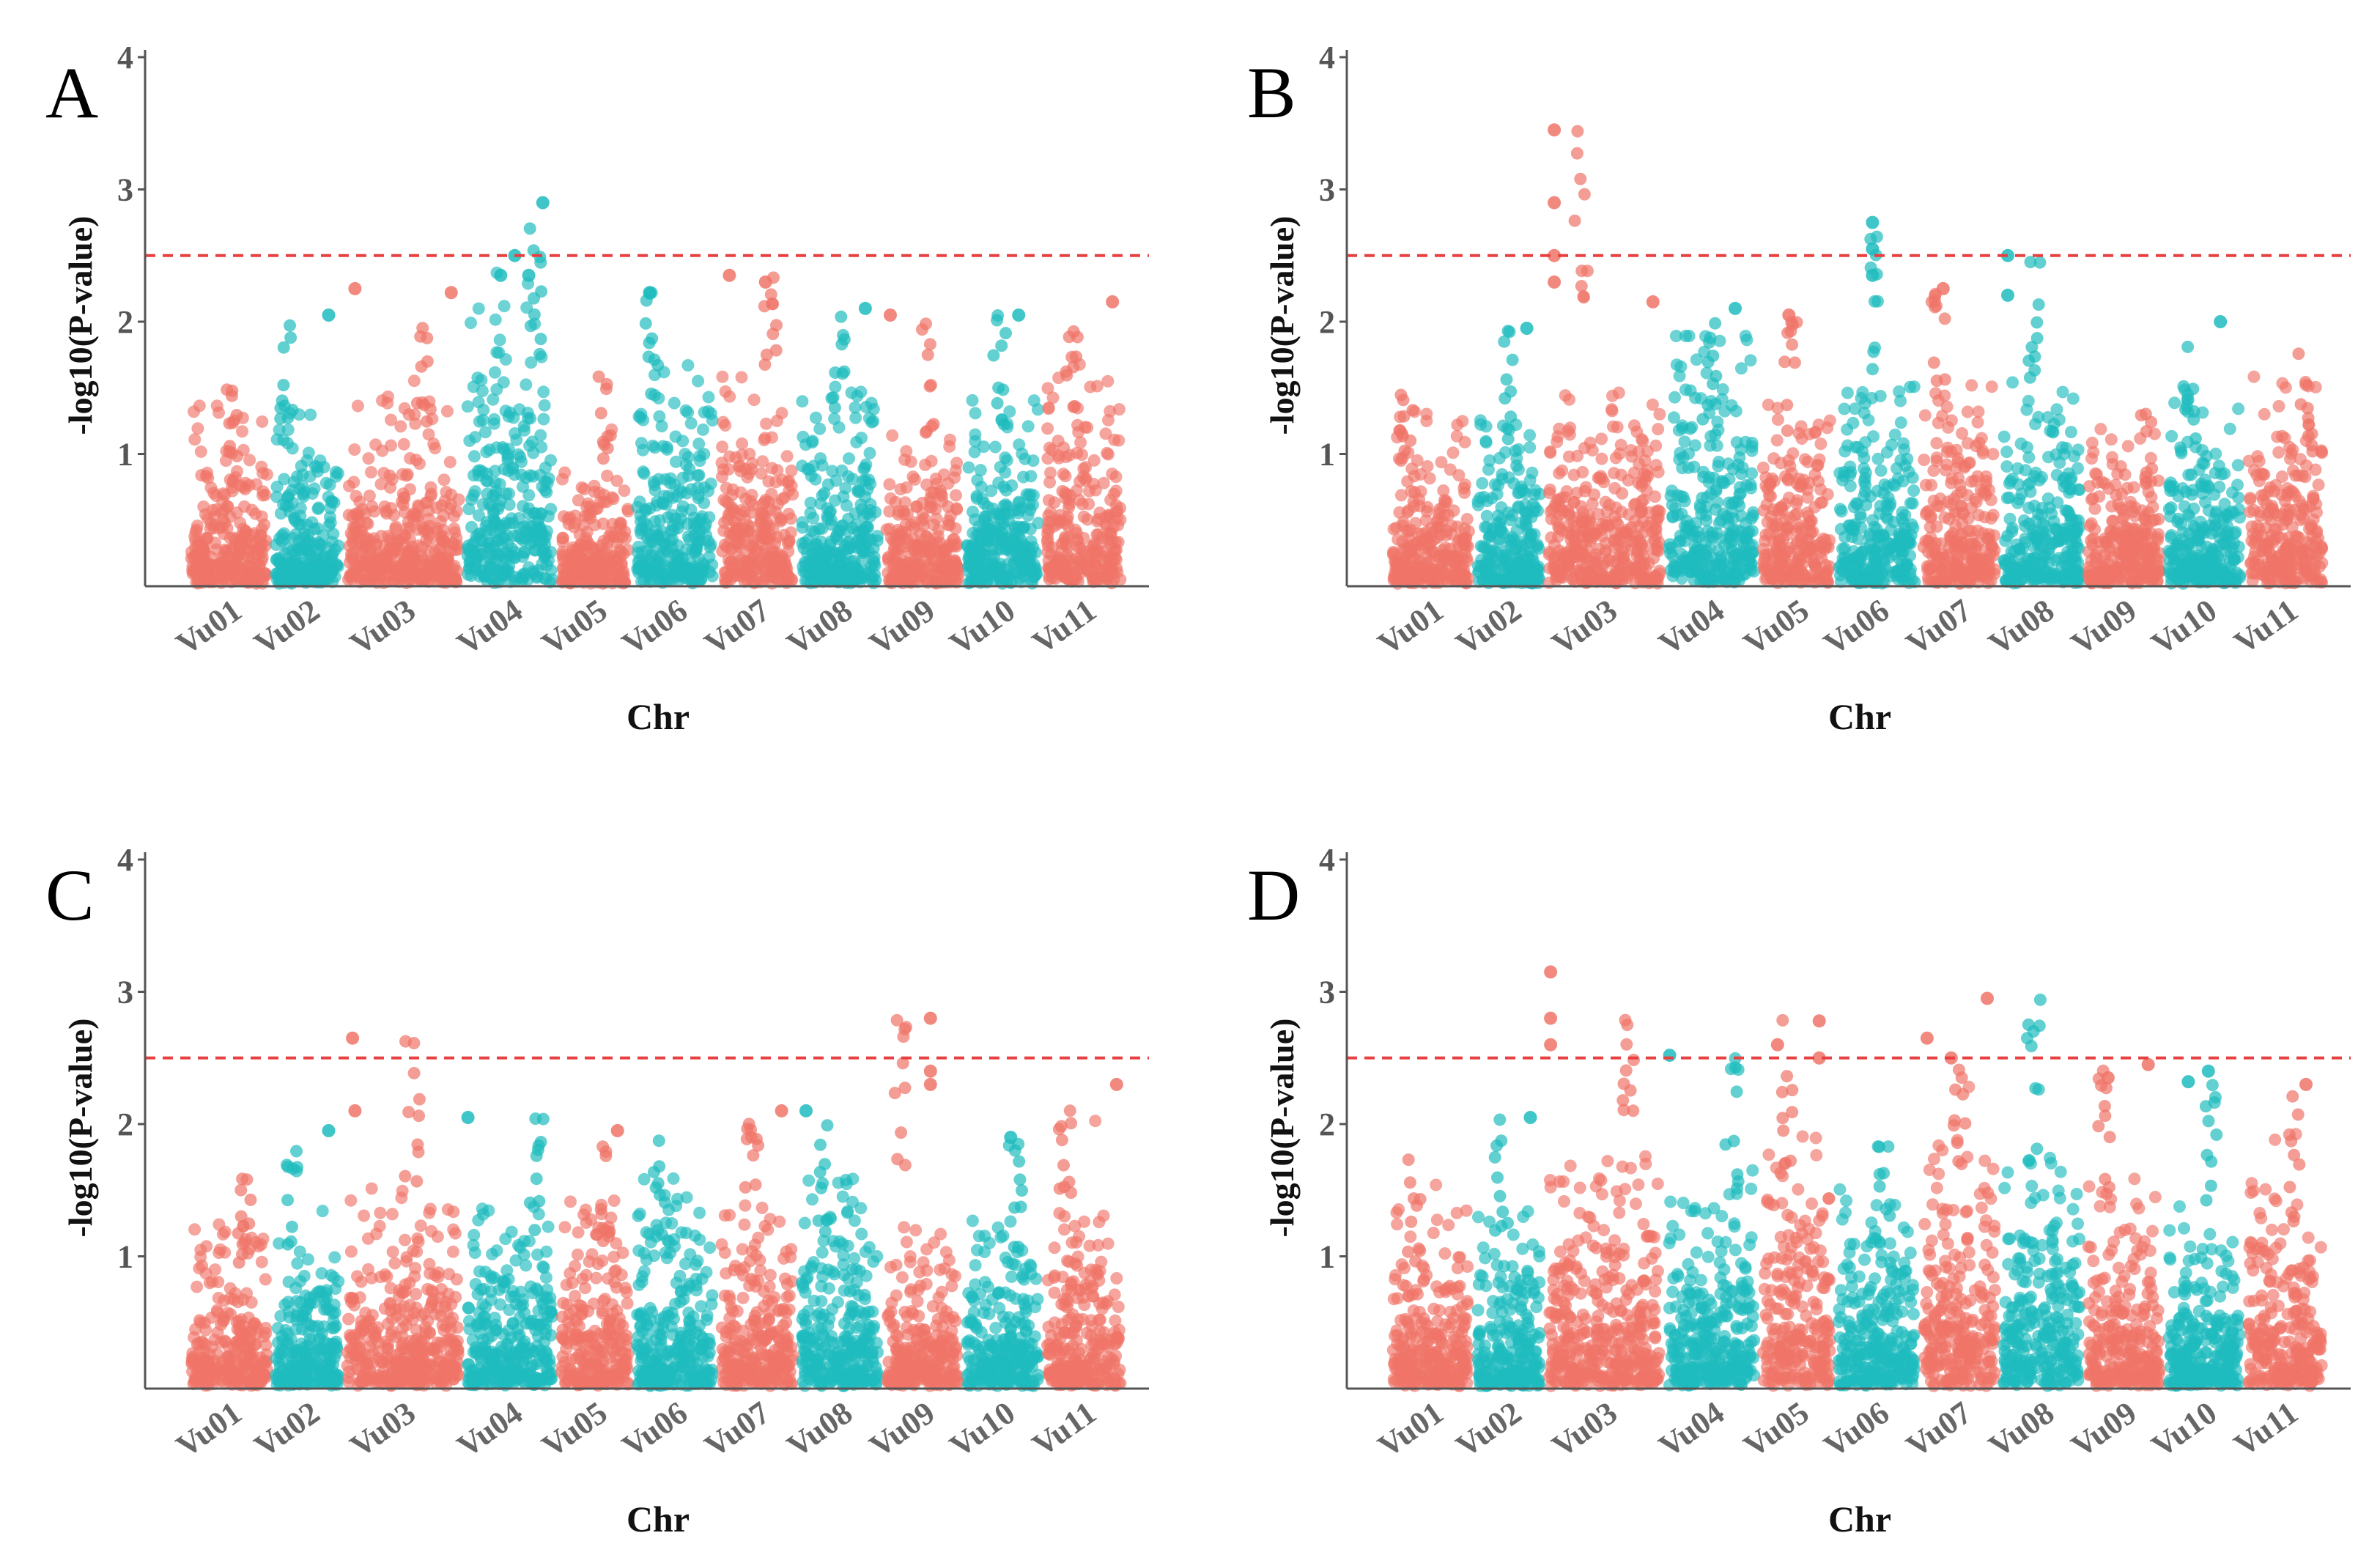  I want to click on chr-points-Vu05, so click(595, 480).